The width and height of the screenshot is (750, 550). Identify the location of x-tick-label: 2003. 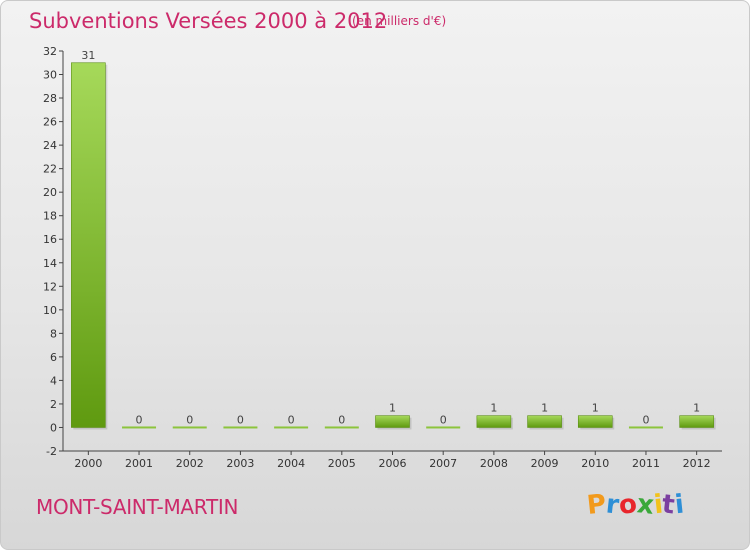
(240, 463).